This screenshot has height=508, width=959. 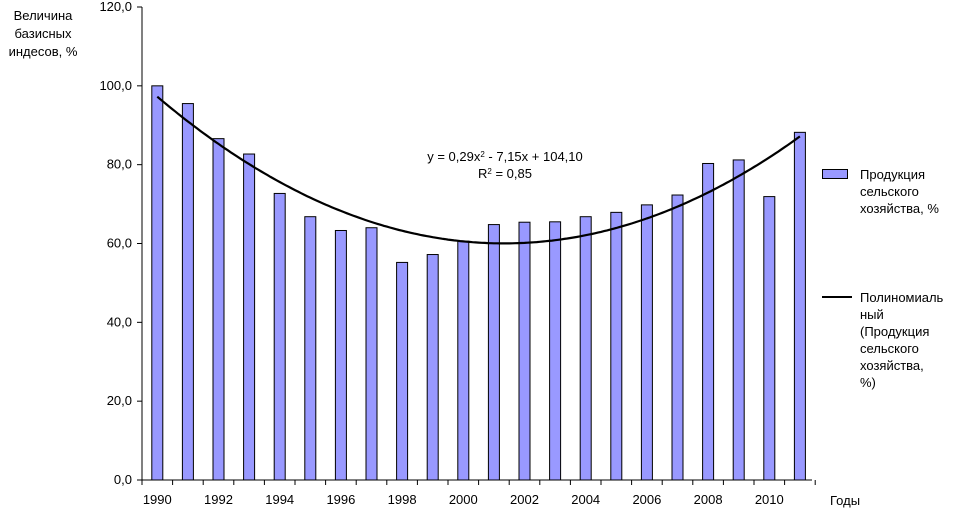 What do you see at coordinates (585, 499) in the screenshot?
I see `x-tick-label: 2004` at bounding box center [585, 499].